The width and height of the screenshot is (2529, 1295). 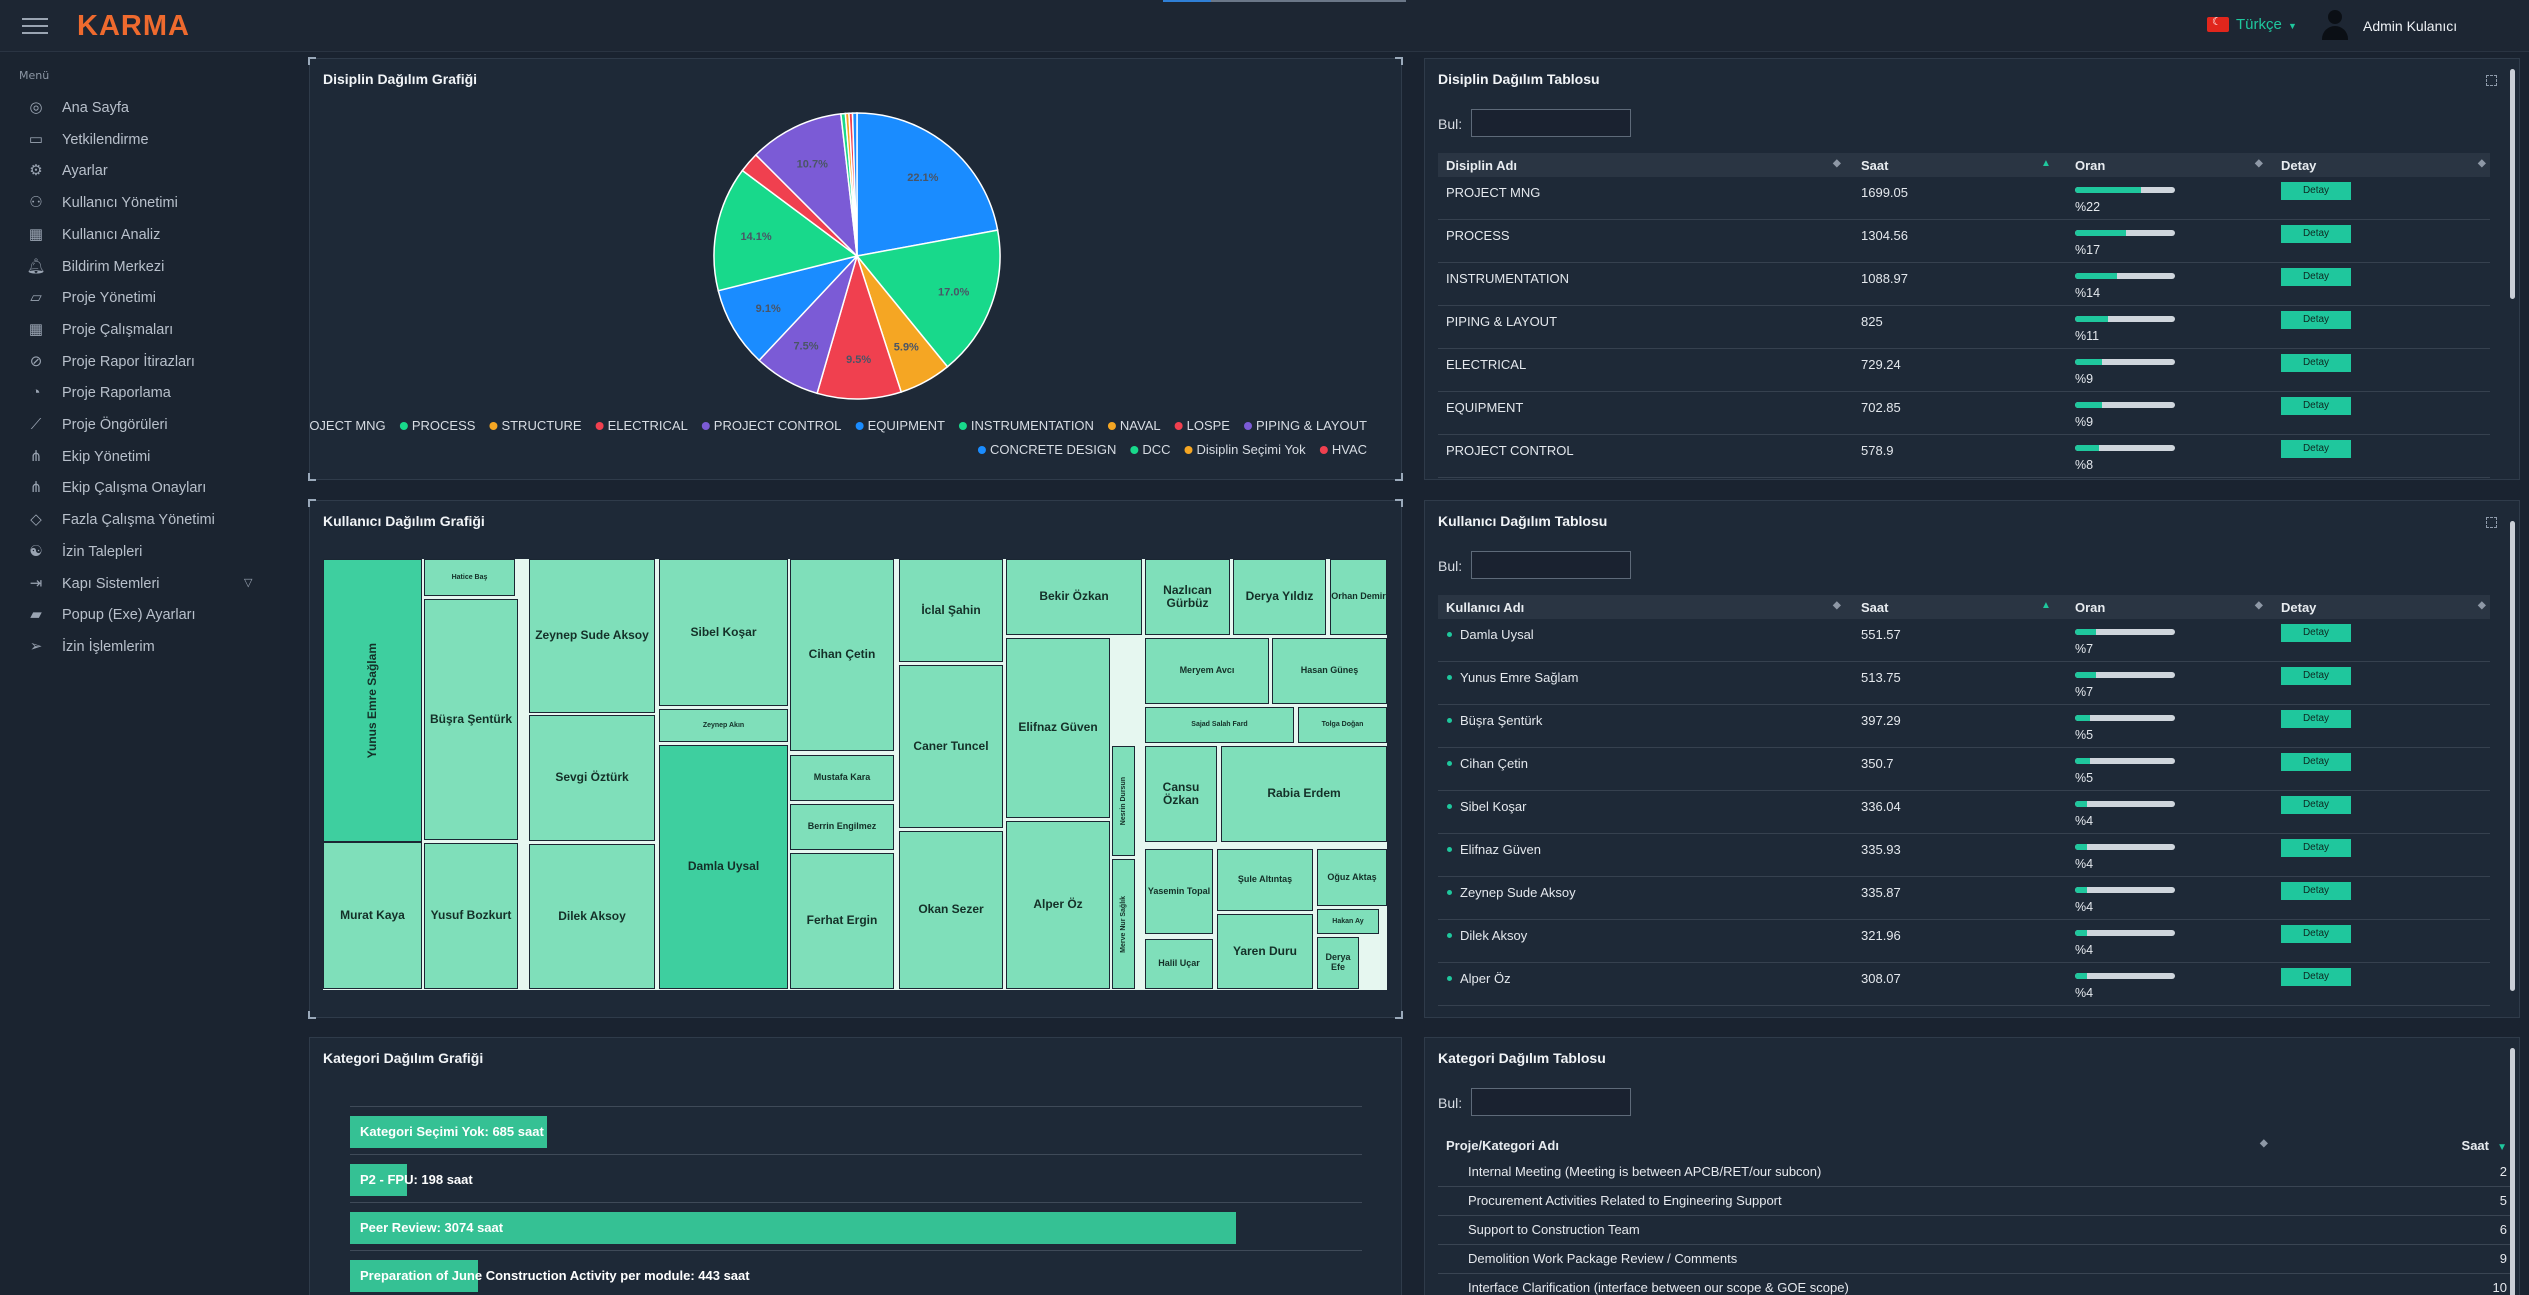 I want to click on treemap-cell: Damla Uysal, so click(x=723, y=867).